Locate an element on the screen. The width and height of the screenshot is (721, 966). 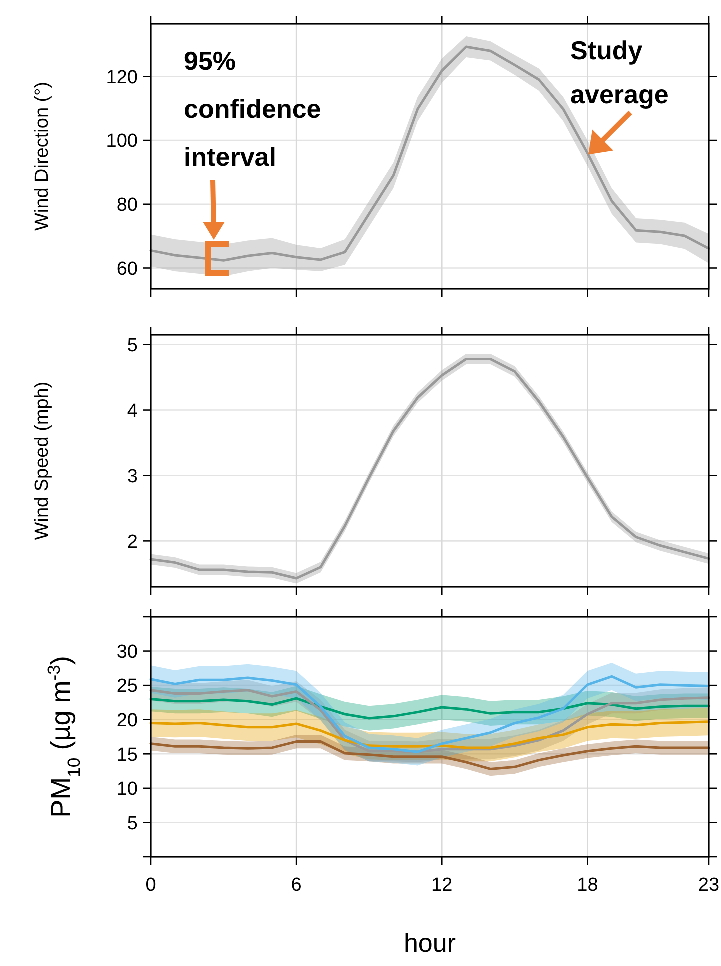
x-axis-title: hour is located at coordinates (430, 943).